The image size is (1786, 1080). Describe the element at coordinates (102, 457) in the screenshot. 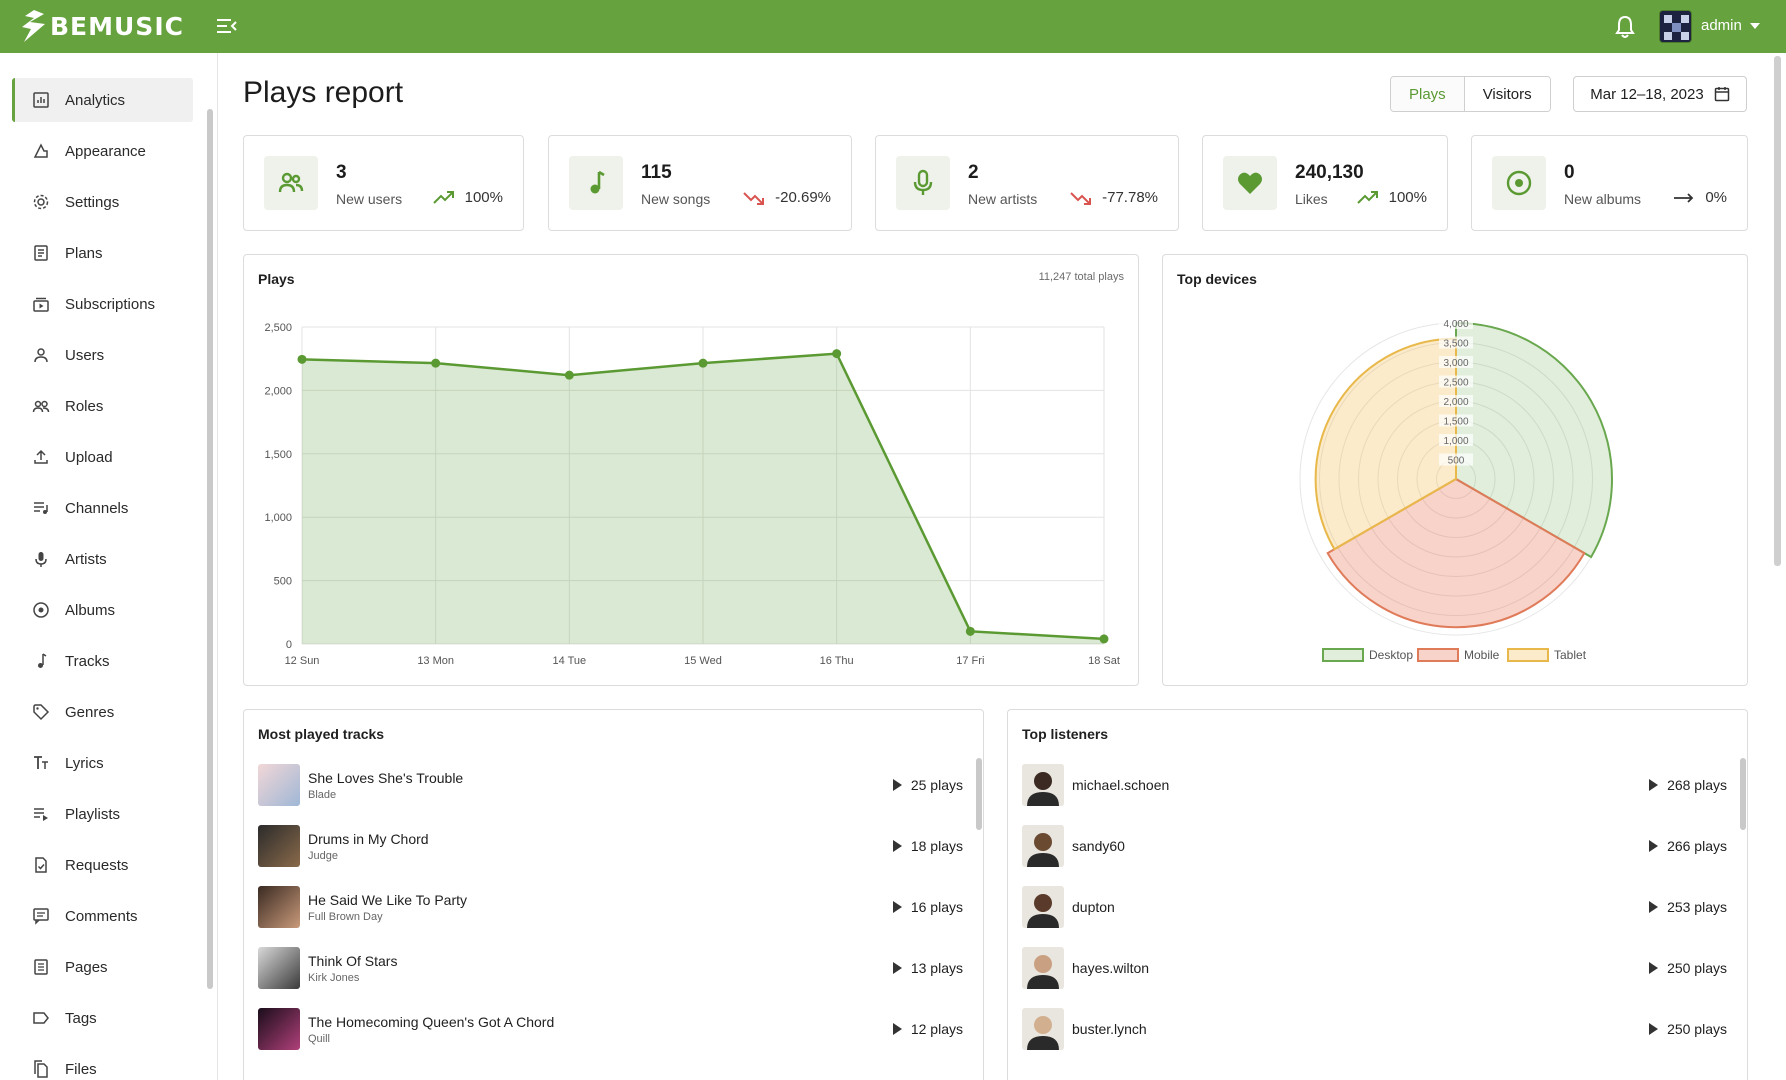

I see `sidebar-item-upload: Upload` at that location.